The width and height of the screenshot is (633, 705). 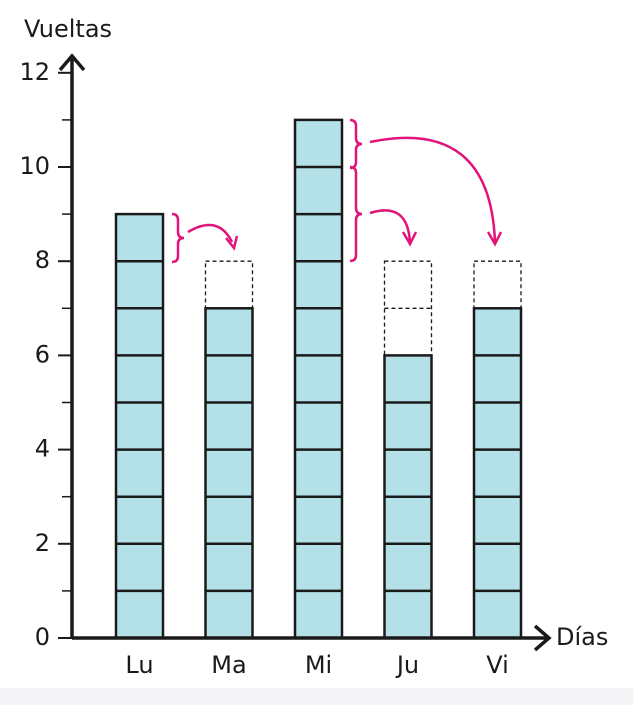 I want to click on y-tick-label: 6, so click(x=42, y=354).